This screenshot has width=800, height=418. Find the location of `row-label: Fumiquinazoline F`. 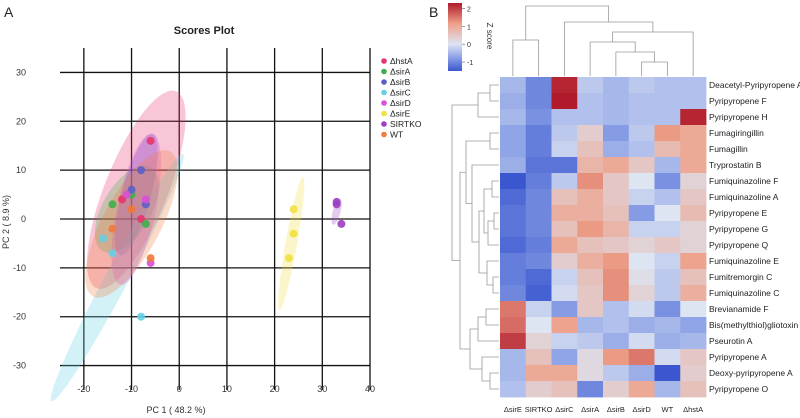

row-label: Fumiquinazoline F is located at coordinates (743, 181).